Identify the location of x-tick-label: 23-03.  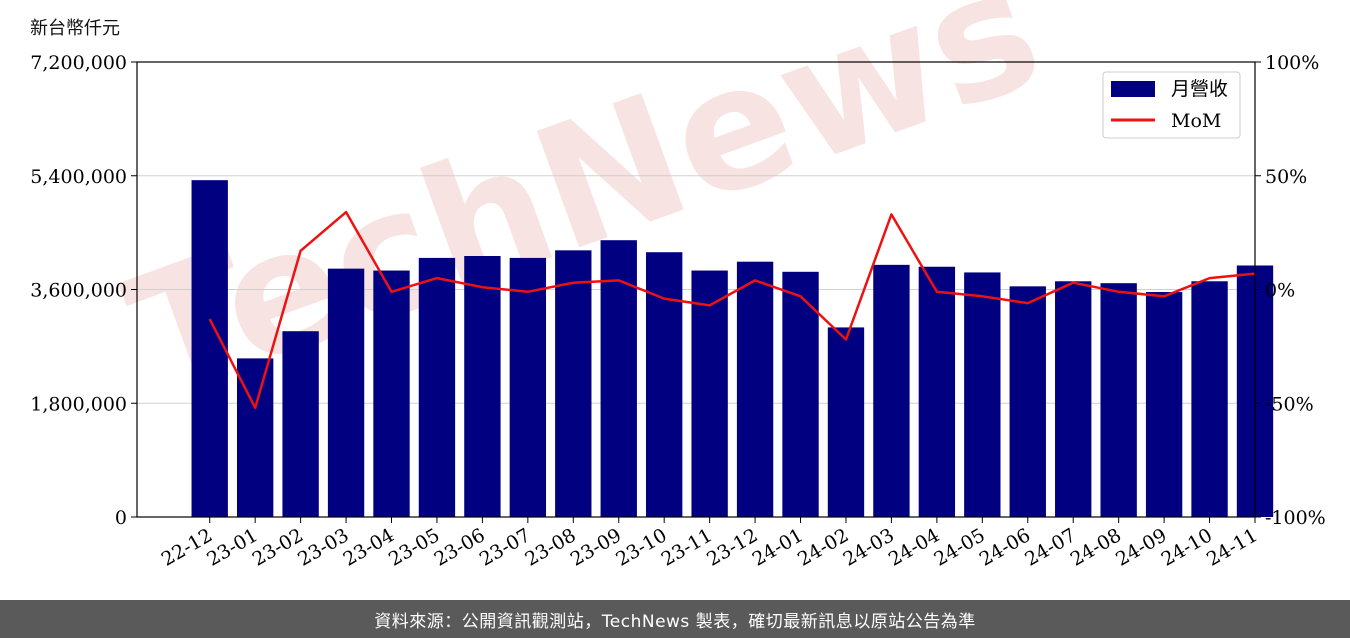
(323, 547).